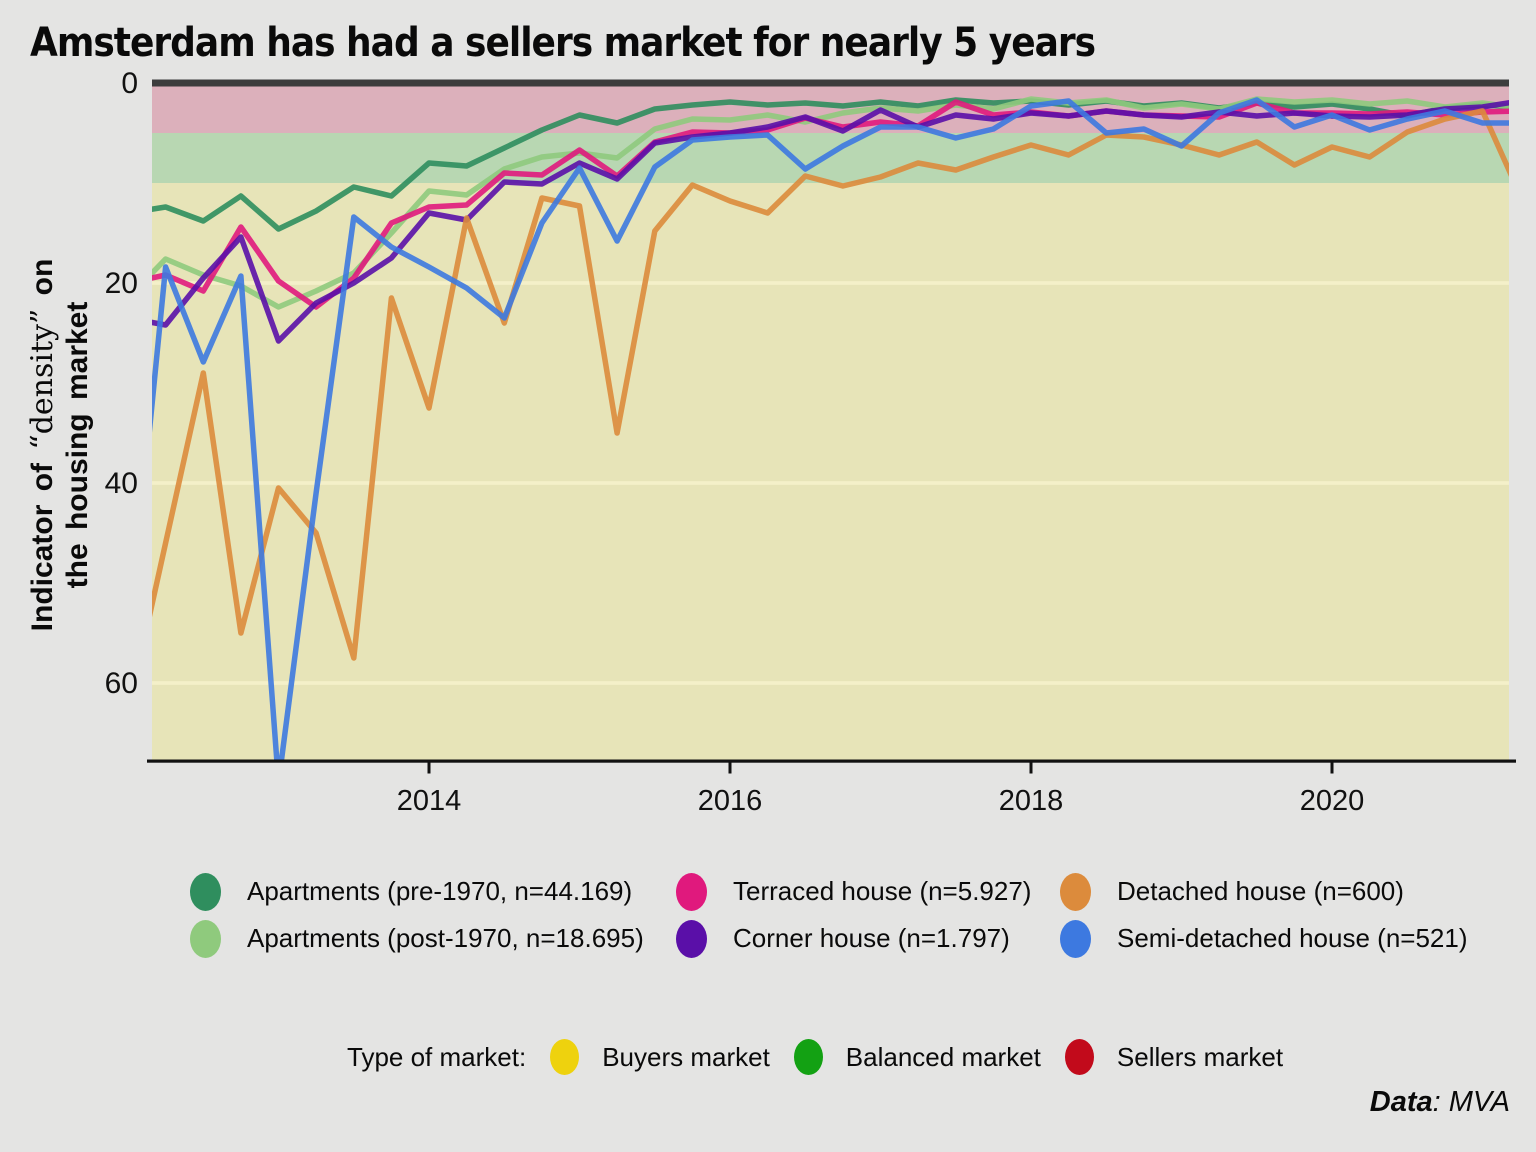 The width and height of the screenshot is (1536, 1152). I want to click on x-axis-line, so click(831, 761).